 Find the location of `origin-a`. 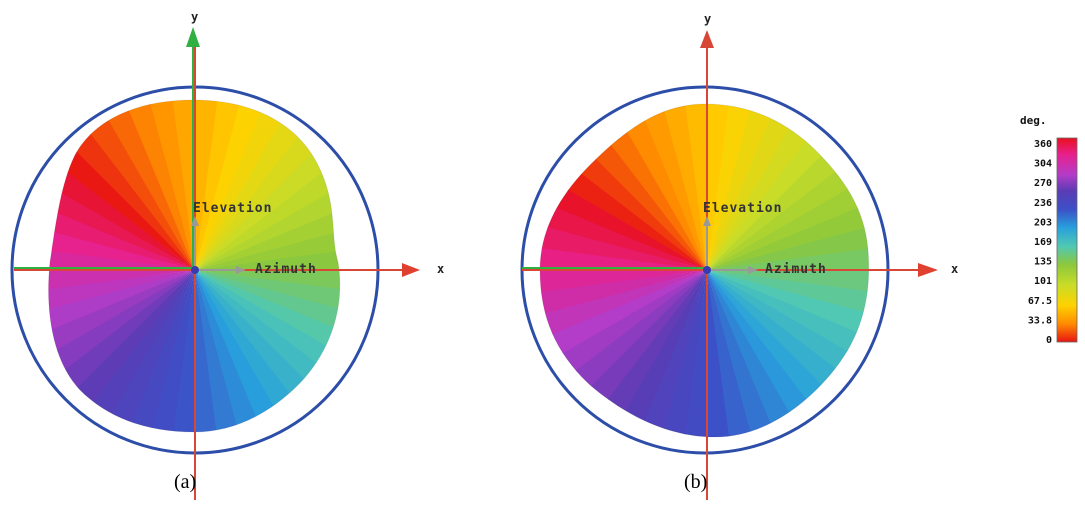

origin-a is located at coordinates (195, 270).